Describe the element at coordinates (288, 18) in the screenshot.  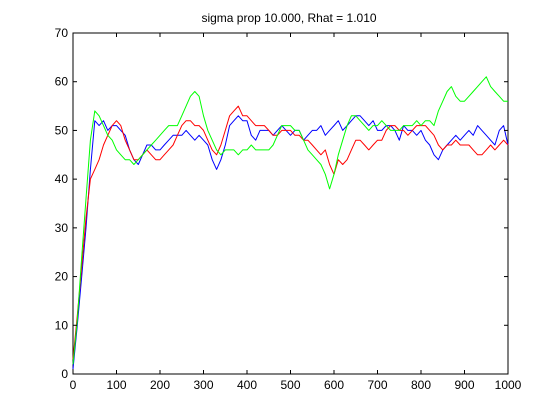
I see `chart-title: sigma prop 10.000, Rhat = 1.010` at that location.